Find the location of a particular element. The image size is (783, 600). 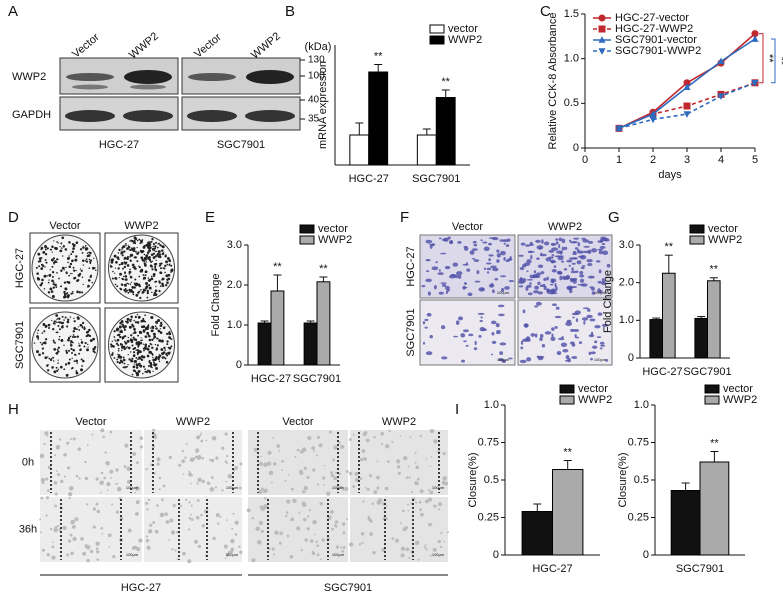

x-tick-label: 3 is located at coordinates (687, 160).